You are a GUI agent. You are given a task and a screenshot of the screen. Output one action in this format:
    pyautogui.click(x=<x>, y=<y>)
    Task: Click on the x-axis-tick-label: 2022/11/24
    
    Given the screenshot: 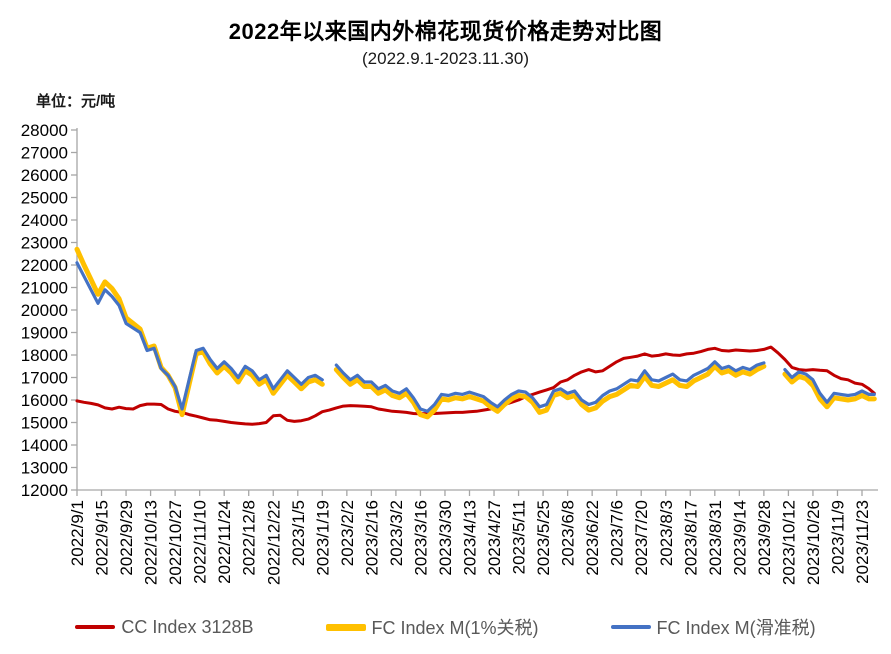 What is the action you would take?
    pyautogui.click(x=224, y=542)
    